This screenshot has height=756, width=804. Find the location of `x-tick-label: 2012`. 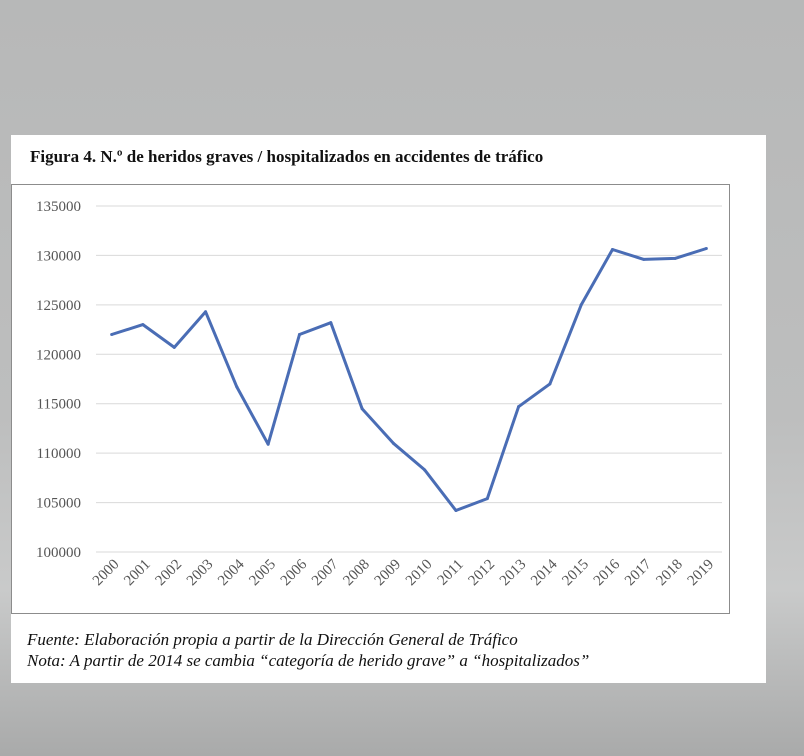

x-tick-label: 2012 is located at coordinates (482, 573).